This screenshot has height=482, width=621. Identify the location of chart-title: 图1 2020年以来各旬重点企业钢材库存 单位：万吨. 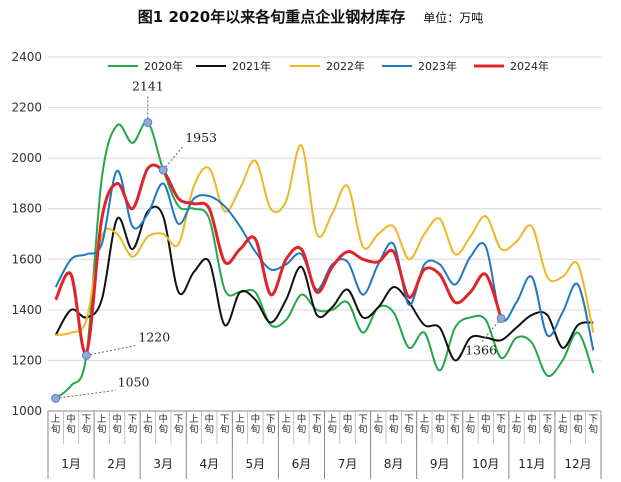
(310, 16).